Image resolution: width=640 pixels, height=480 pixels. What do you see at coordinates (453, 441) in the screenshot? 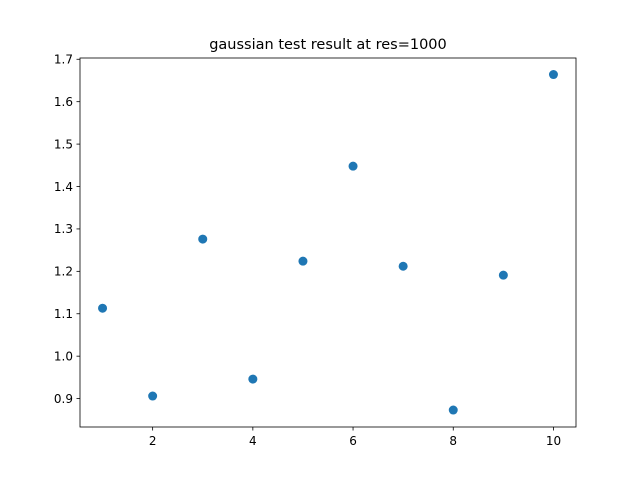
I see `x-tick-label: 8` at bounding box center [453, 441].